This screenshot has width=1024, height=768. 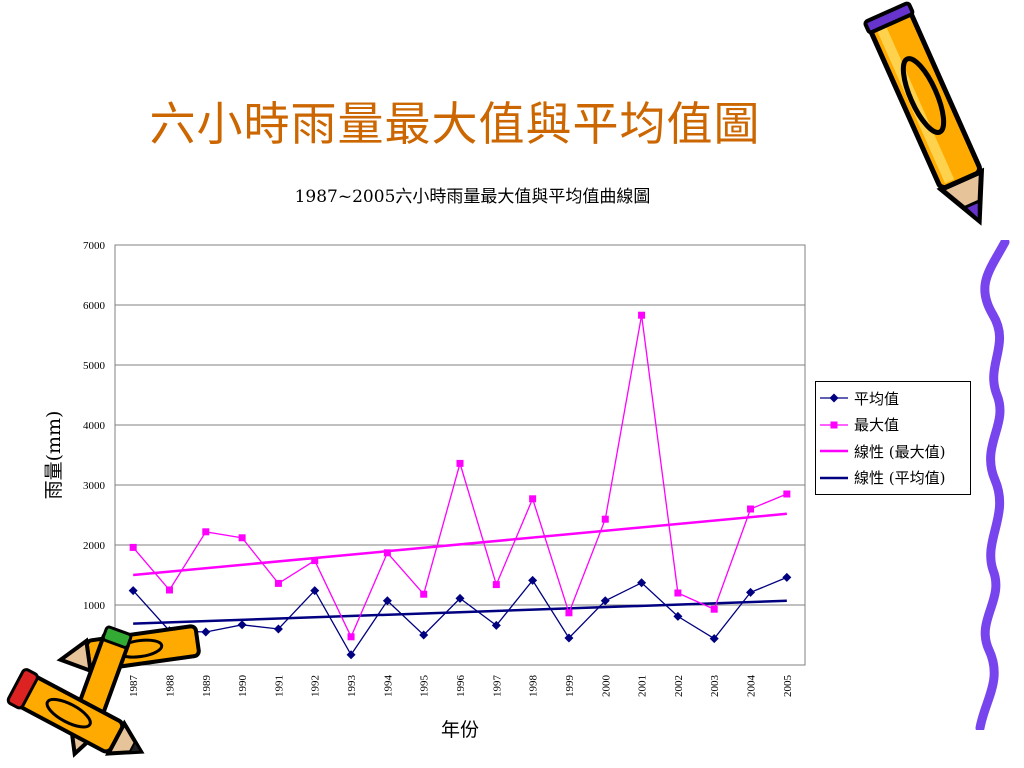 I want to click on y-axis-ticks: 1000 2000 3000 4000 5000 6000 7000, so click(x=94, y=426).